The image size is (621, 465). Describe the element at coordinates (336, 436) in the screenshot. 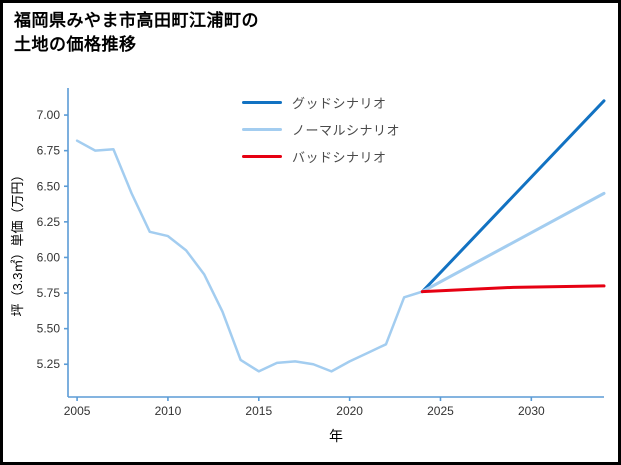

I see `svg-text: 年` at that location.